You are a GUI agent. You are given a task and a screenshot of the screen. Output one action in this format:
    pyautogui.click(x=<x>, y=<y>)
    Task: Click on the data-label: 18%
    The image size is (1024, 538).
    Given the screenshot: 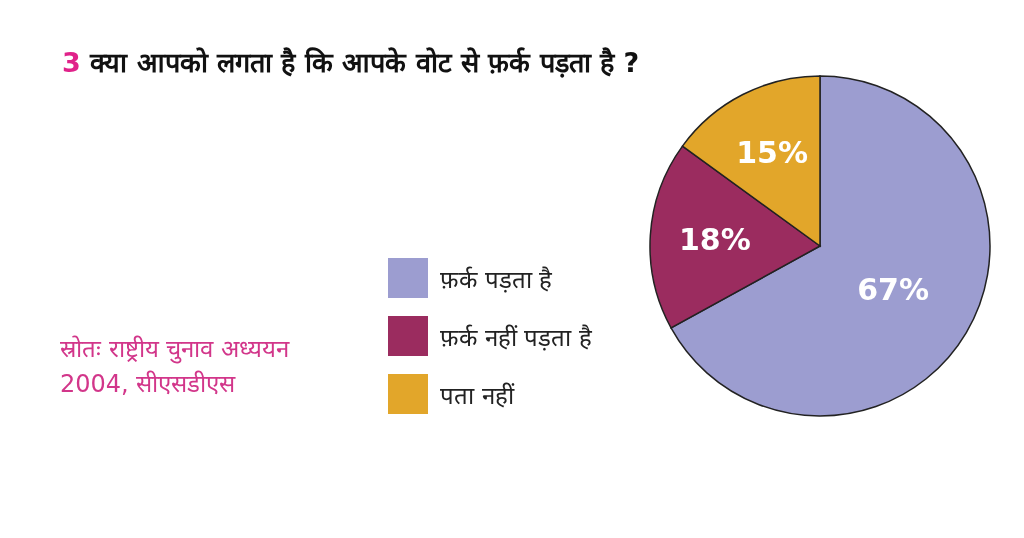 What is the action you would take?
    pyautogui.click(x=714, y=240)
    